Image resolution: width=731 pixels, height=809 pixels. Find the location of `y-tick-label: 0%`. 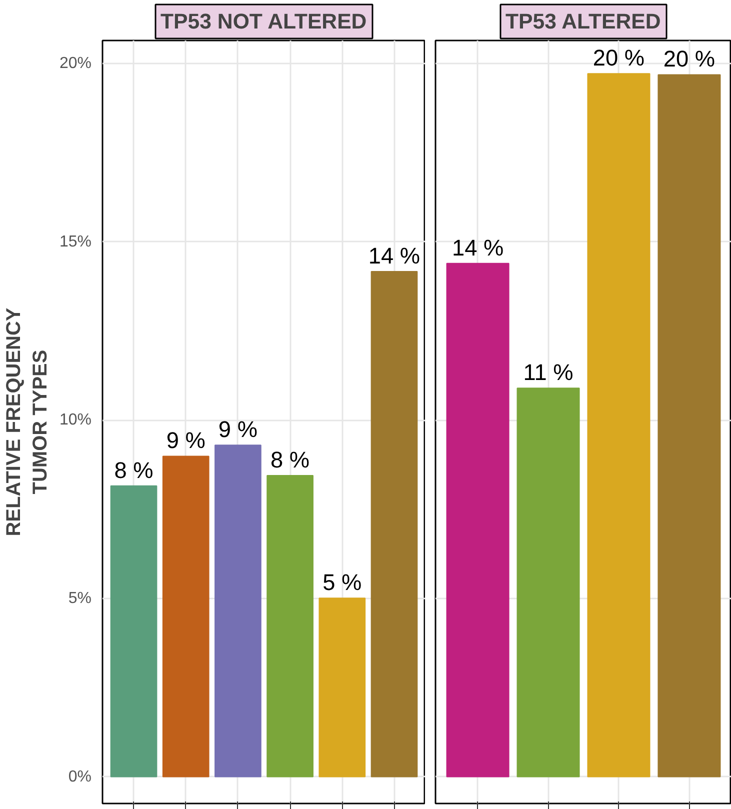

y-tick-label: 0% is located at coordinates (80, 777).